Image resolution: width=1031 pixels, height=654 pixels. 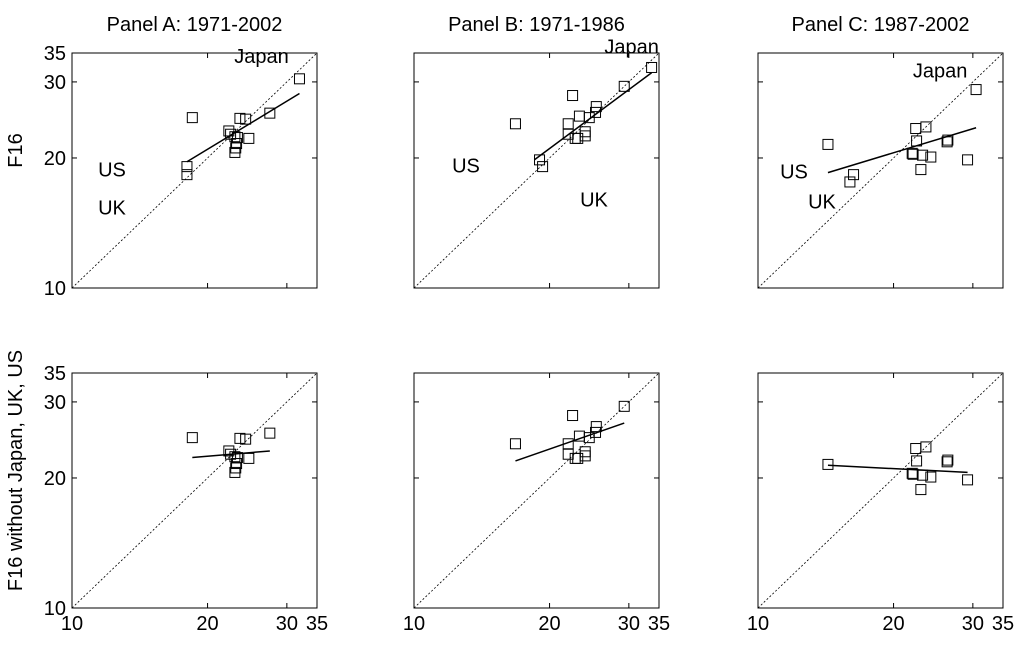 I want to click on panel-title: Panel C: 1987-2002, so click(x=881, y=25).